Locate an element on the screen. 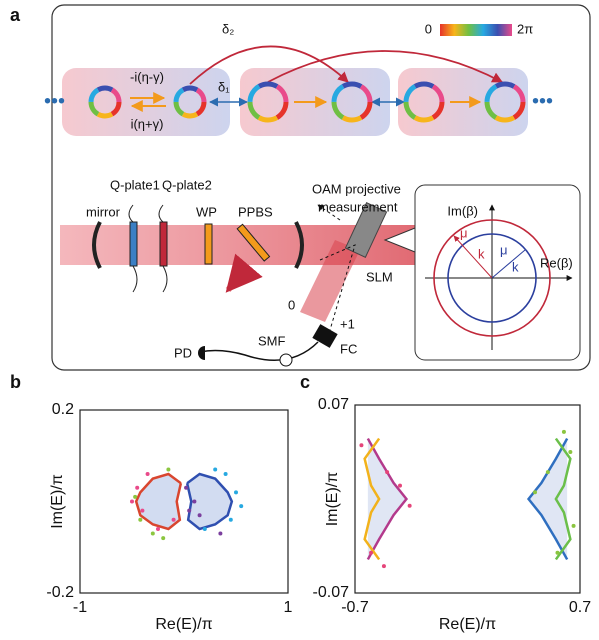  circle is located at coordinates (492, 278).